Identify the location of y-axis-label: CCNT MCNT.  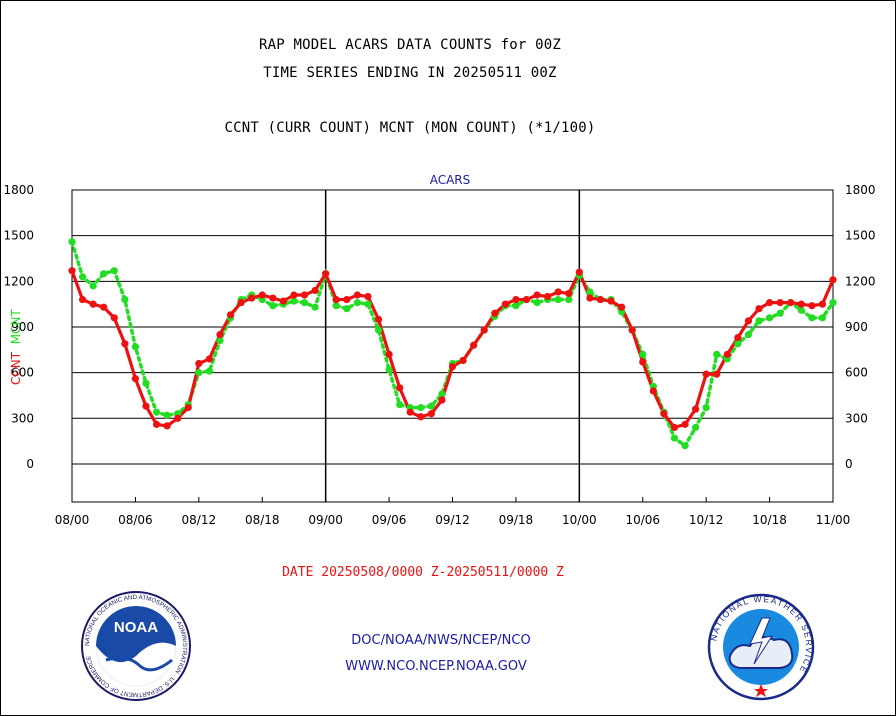
(16, 347).